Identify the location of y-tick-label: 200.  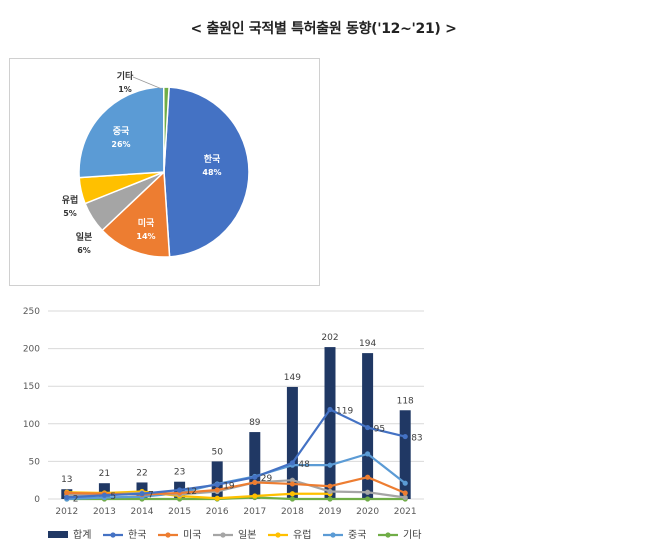
(31, 350).